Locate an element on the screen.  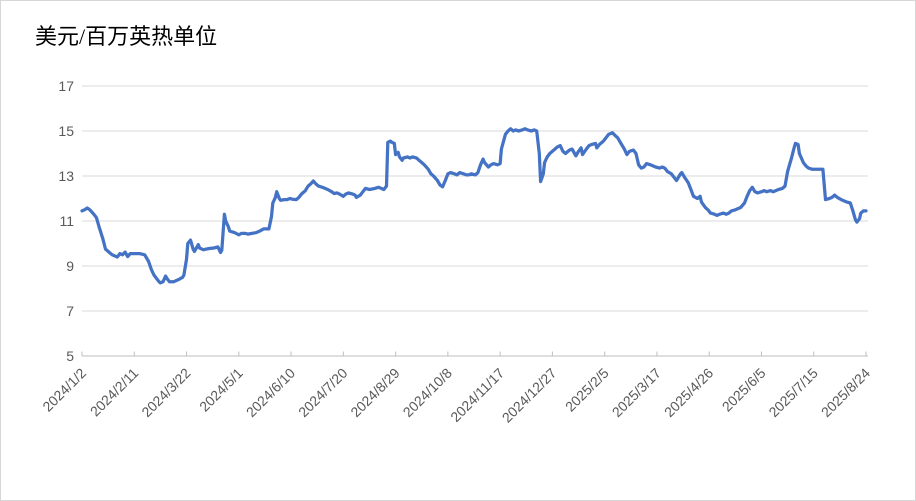
y-tick-label: 11 is located at coordinates (66, 221).